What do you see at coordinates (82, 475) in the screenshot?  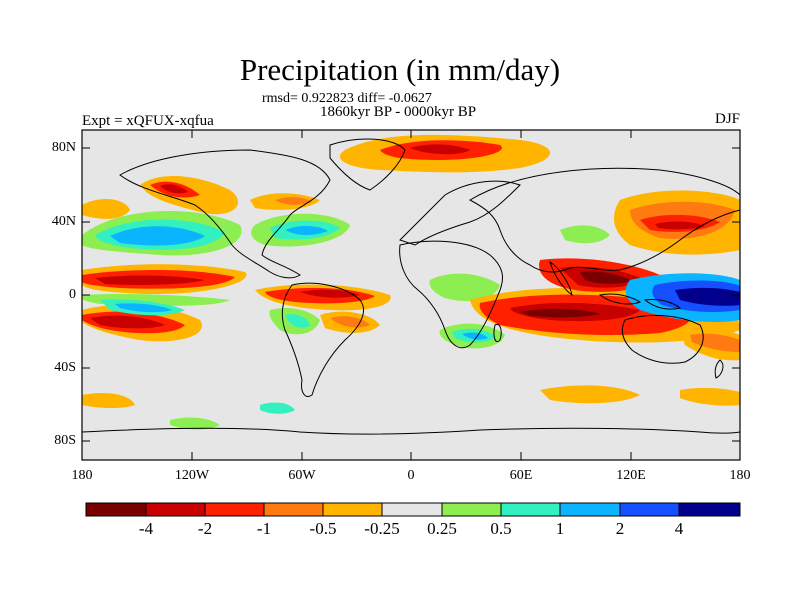 I see `lon-label-180w: 180` at bounding box center [82, 475].